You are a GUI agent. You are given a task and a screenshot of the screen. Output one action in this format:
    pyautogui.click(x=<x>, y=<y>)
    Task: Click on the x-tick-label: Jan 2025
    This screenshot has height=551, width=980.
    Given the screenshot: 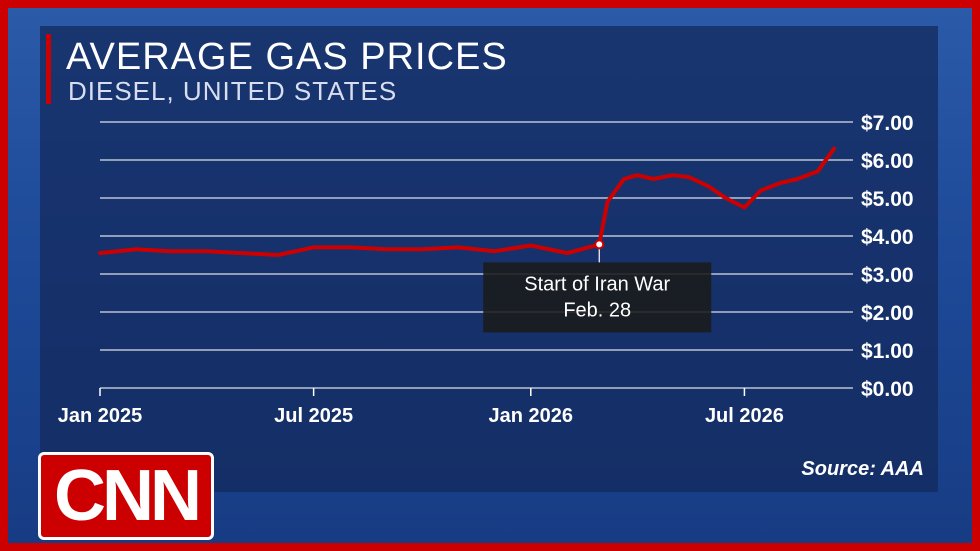 What is the action you would take?
    pyautogui.click(x=100, y=416)
    